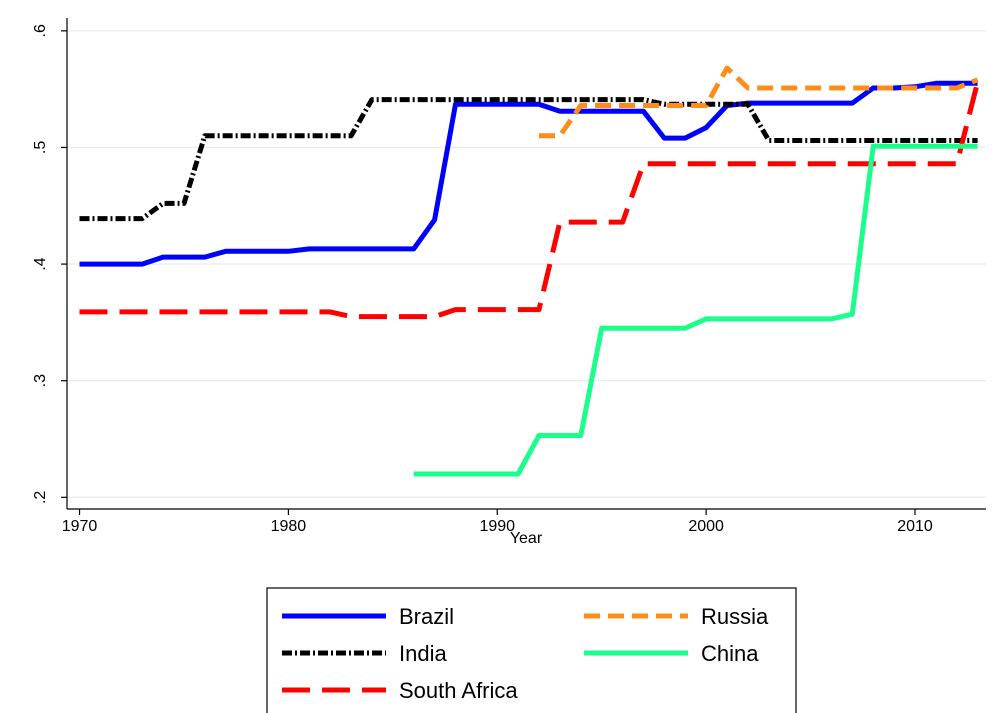  What do you see at coordinates (423, 653) in the screenshot?
I see `legend-label-india: India` at bounding box center [423, 653].